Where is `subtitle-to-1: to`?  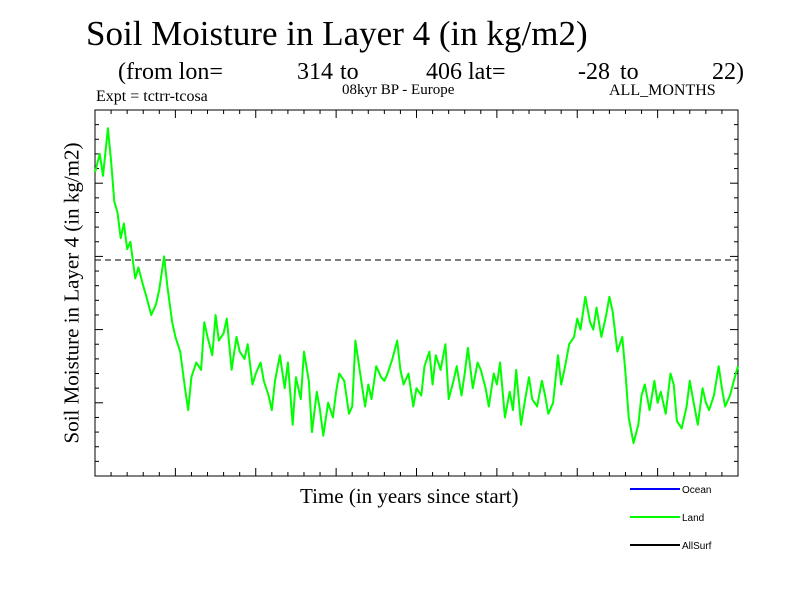
subtitle-to-1: to is located at coordinates (349, 72).